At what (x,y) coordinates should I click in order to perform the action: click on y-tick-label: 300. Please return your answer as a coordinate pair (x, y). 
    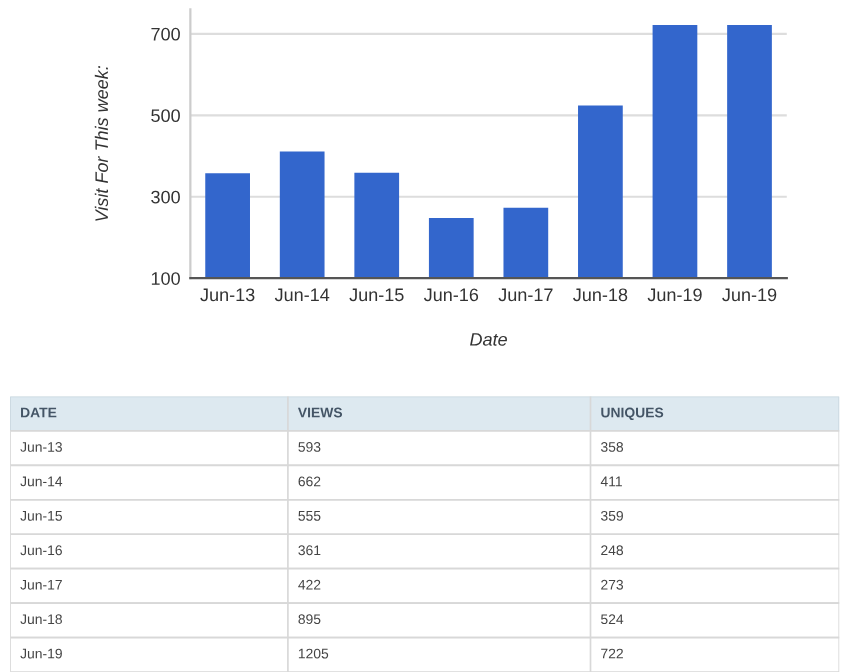
    Looking at the image, I should click on (165, 197).